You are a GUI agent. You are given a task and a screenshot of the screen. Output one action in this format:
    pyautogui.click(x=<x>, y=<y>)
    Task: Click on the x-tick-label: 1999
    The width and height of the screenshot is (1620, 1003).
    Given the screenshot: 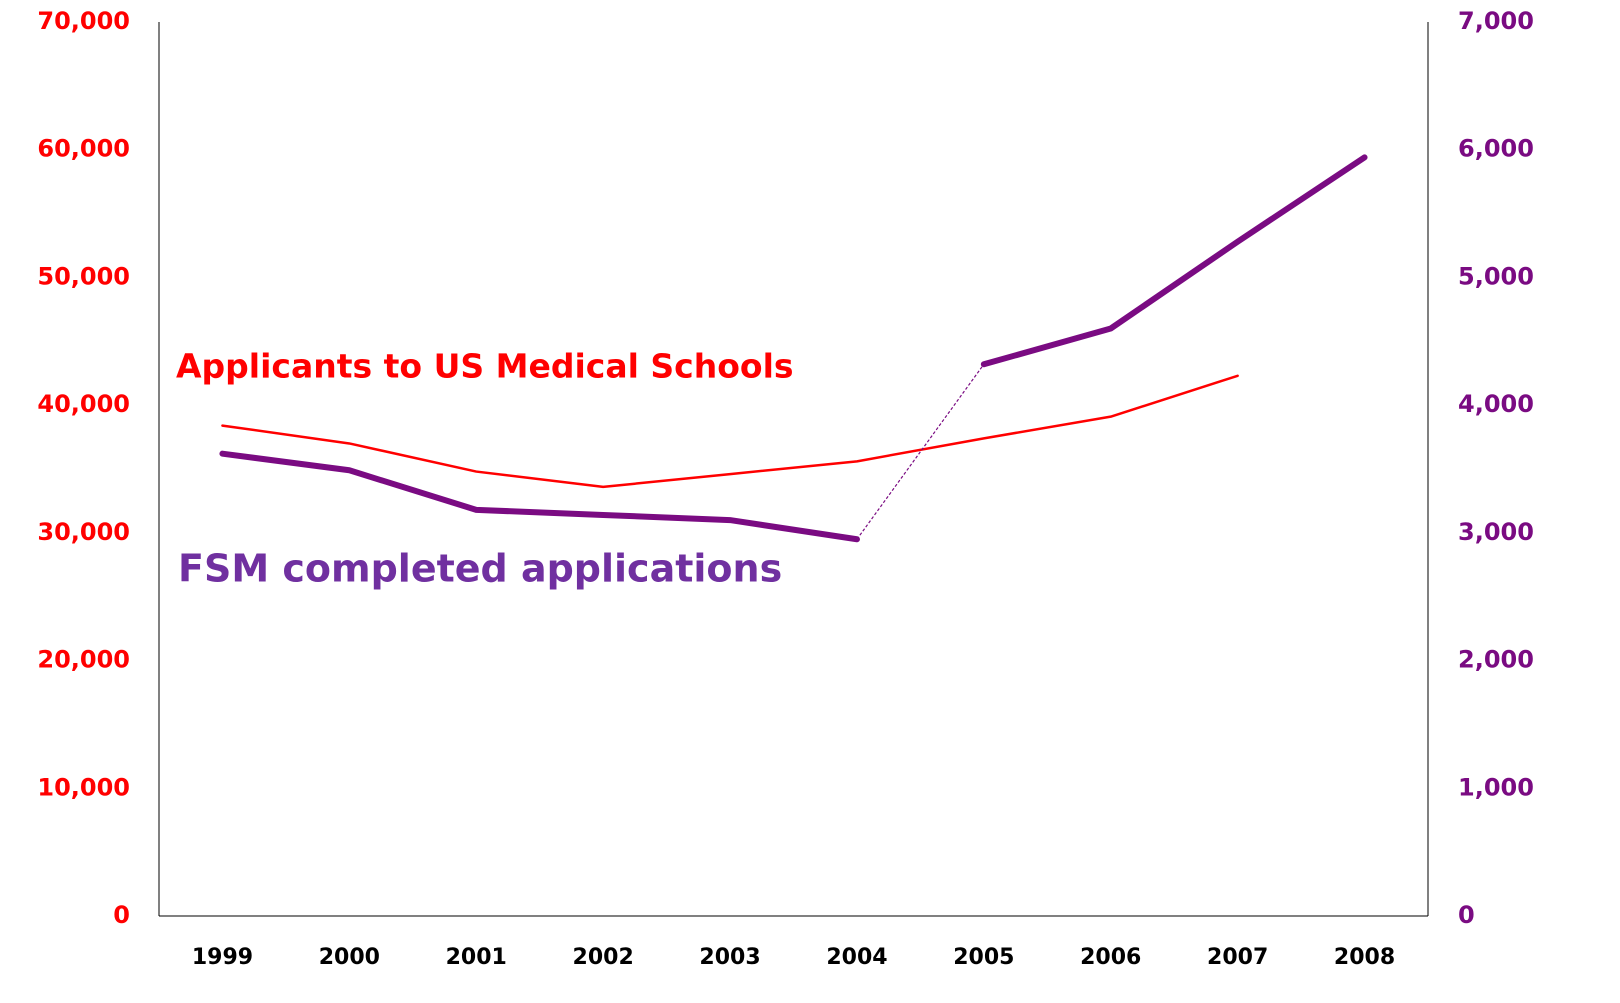 What is the action you would take?
    pyautogui.click(x=222, y=957)
    